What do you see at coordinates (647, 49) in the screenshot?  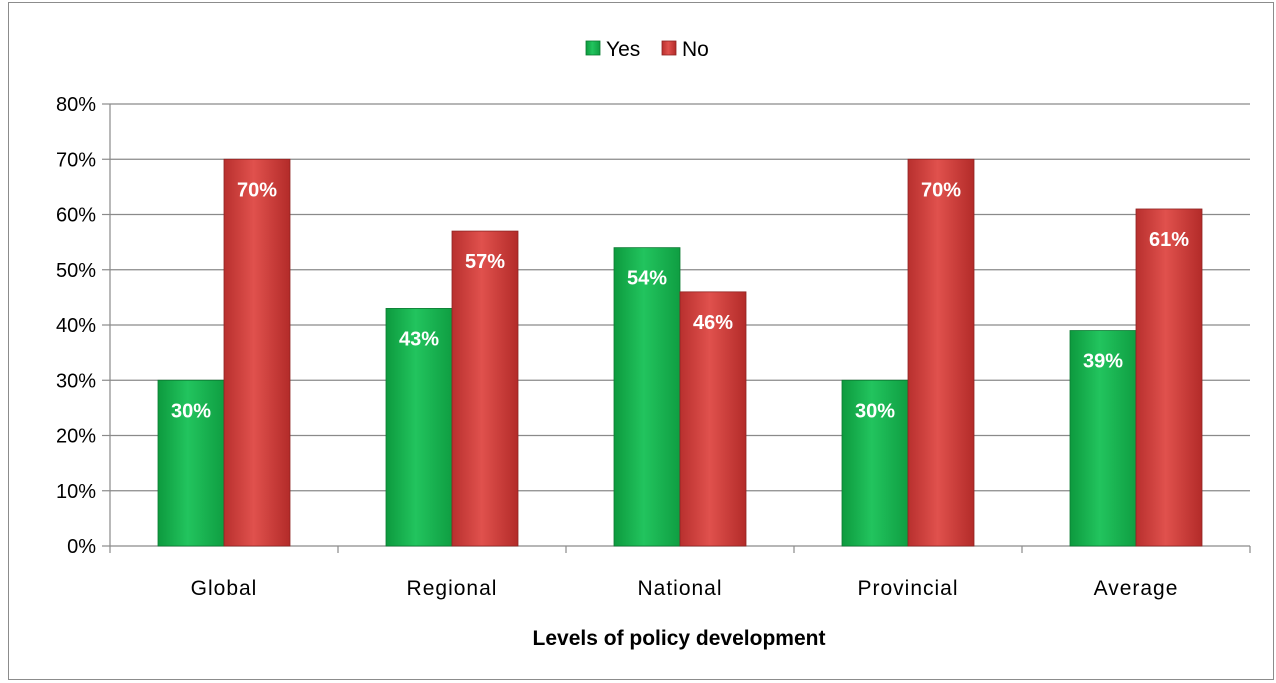 I see `legend: Yes No` at bounding box center [647, 49].